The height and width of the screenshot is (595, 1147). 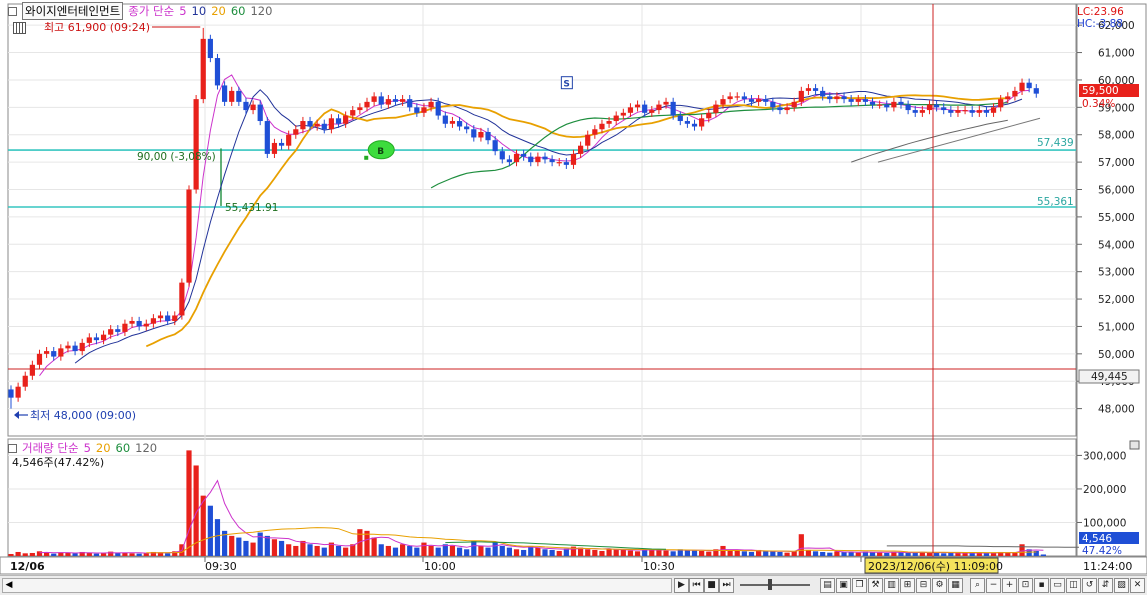 I want to click on volume-ma-120: 120, so click(x=146, y=448).